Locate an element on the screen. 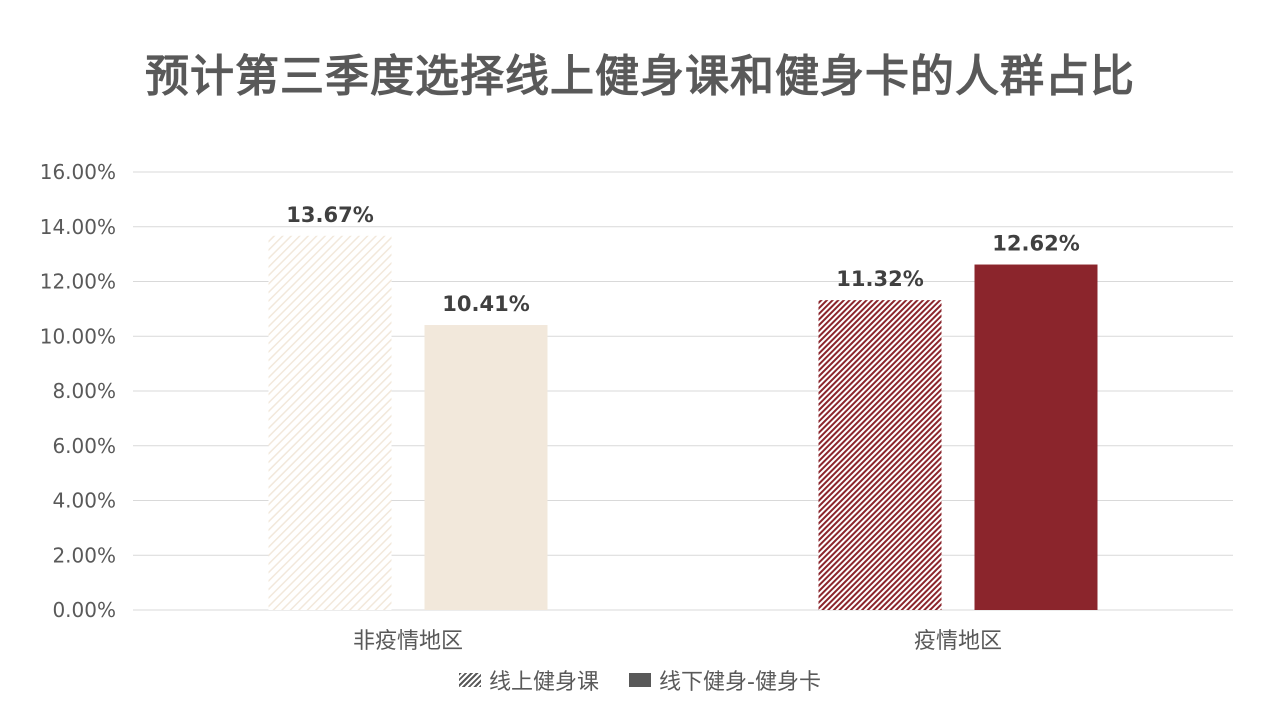 Image resolution: width=1280 pixels, height=720 pixels. x-category-label: 非疫情地区 is located at coordinates (408, 641).